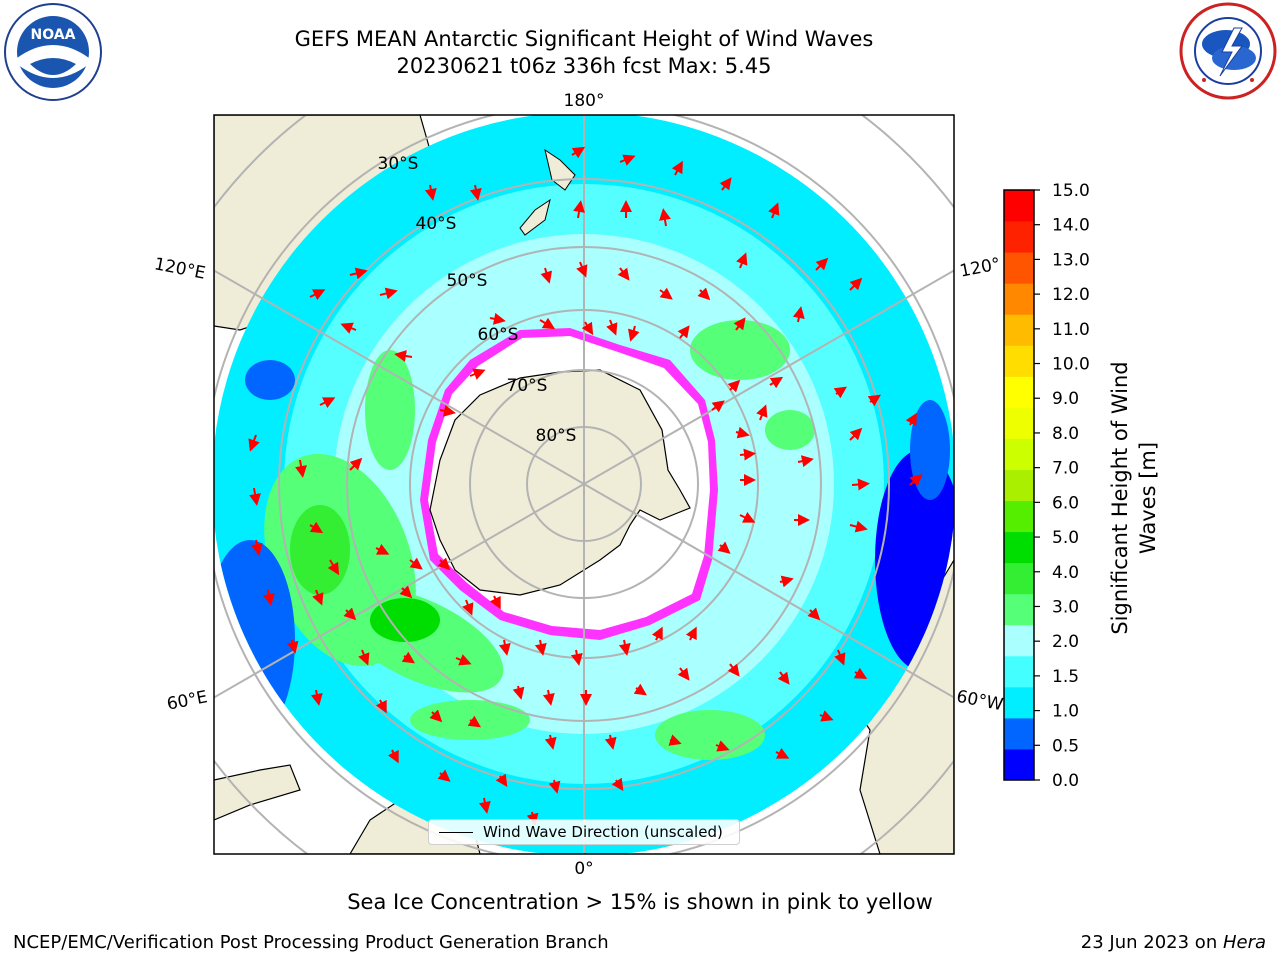 This screenshot has height=960, width=1280. What do you see at coordinates (436, 224) in the screenshot?
I see `lat-label-40s: 40°S` at bounding box center [436, 224].